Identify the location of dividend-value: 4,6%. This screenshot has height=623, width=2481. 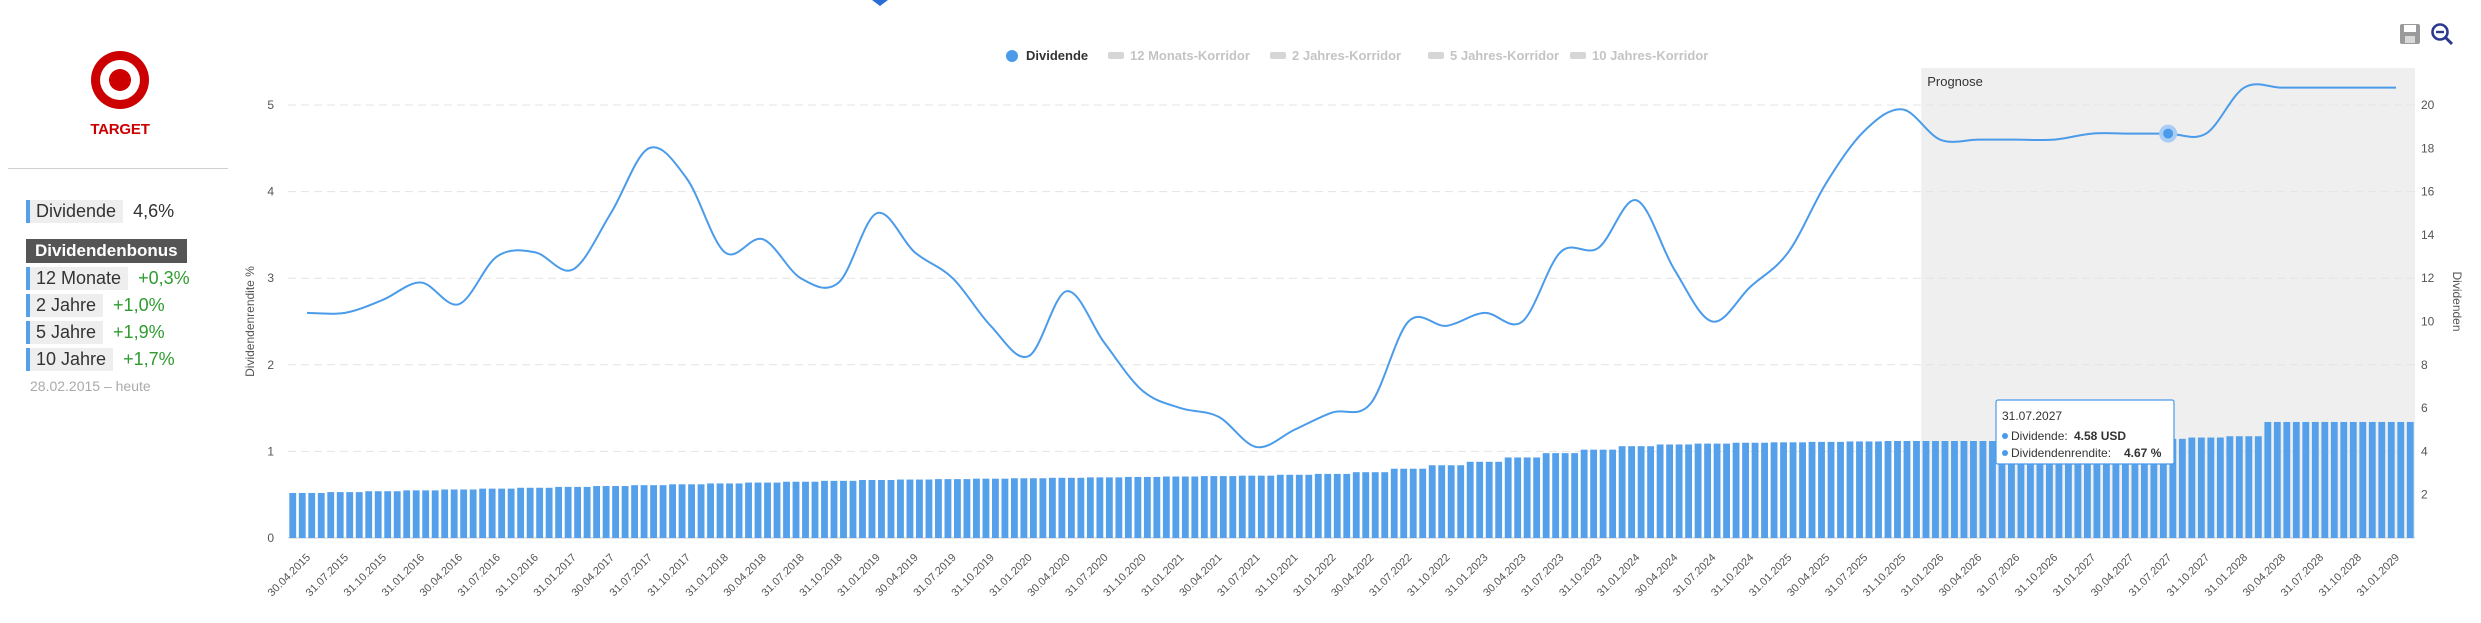
(154, 210).